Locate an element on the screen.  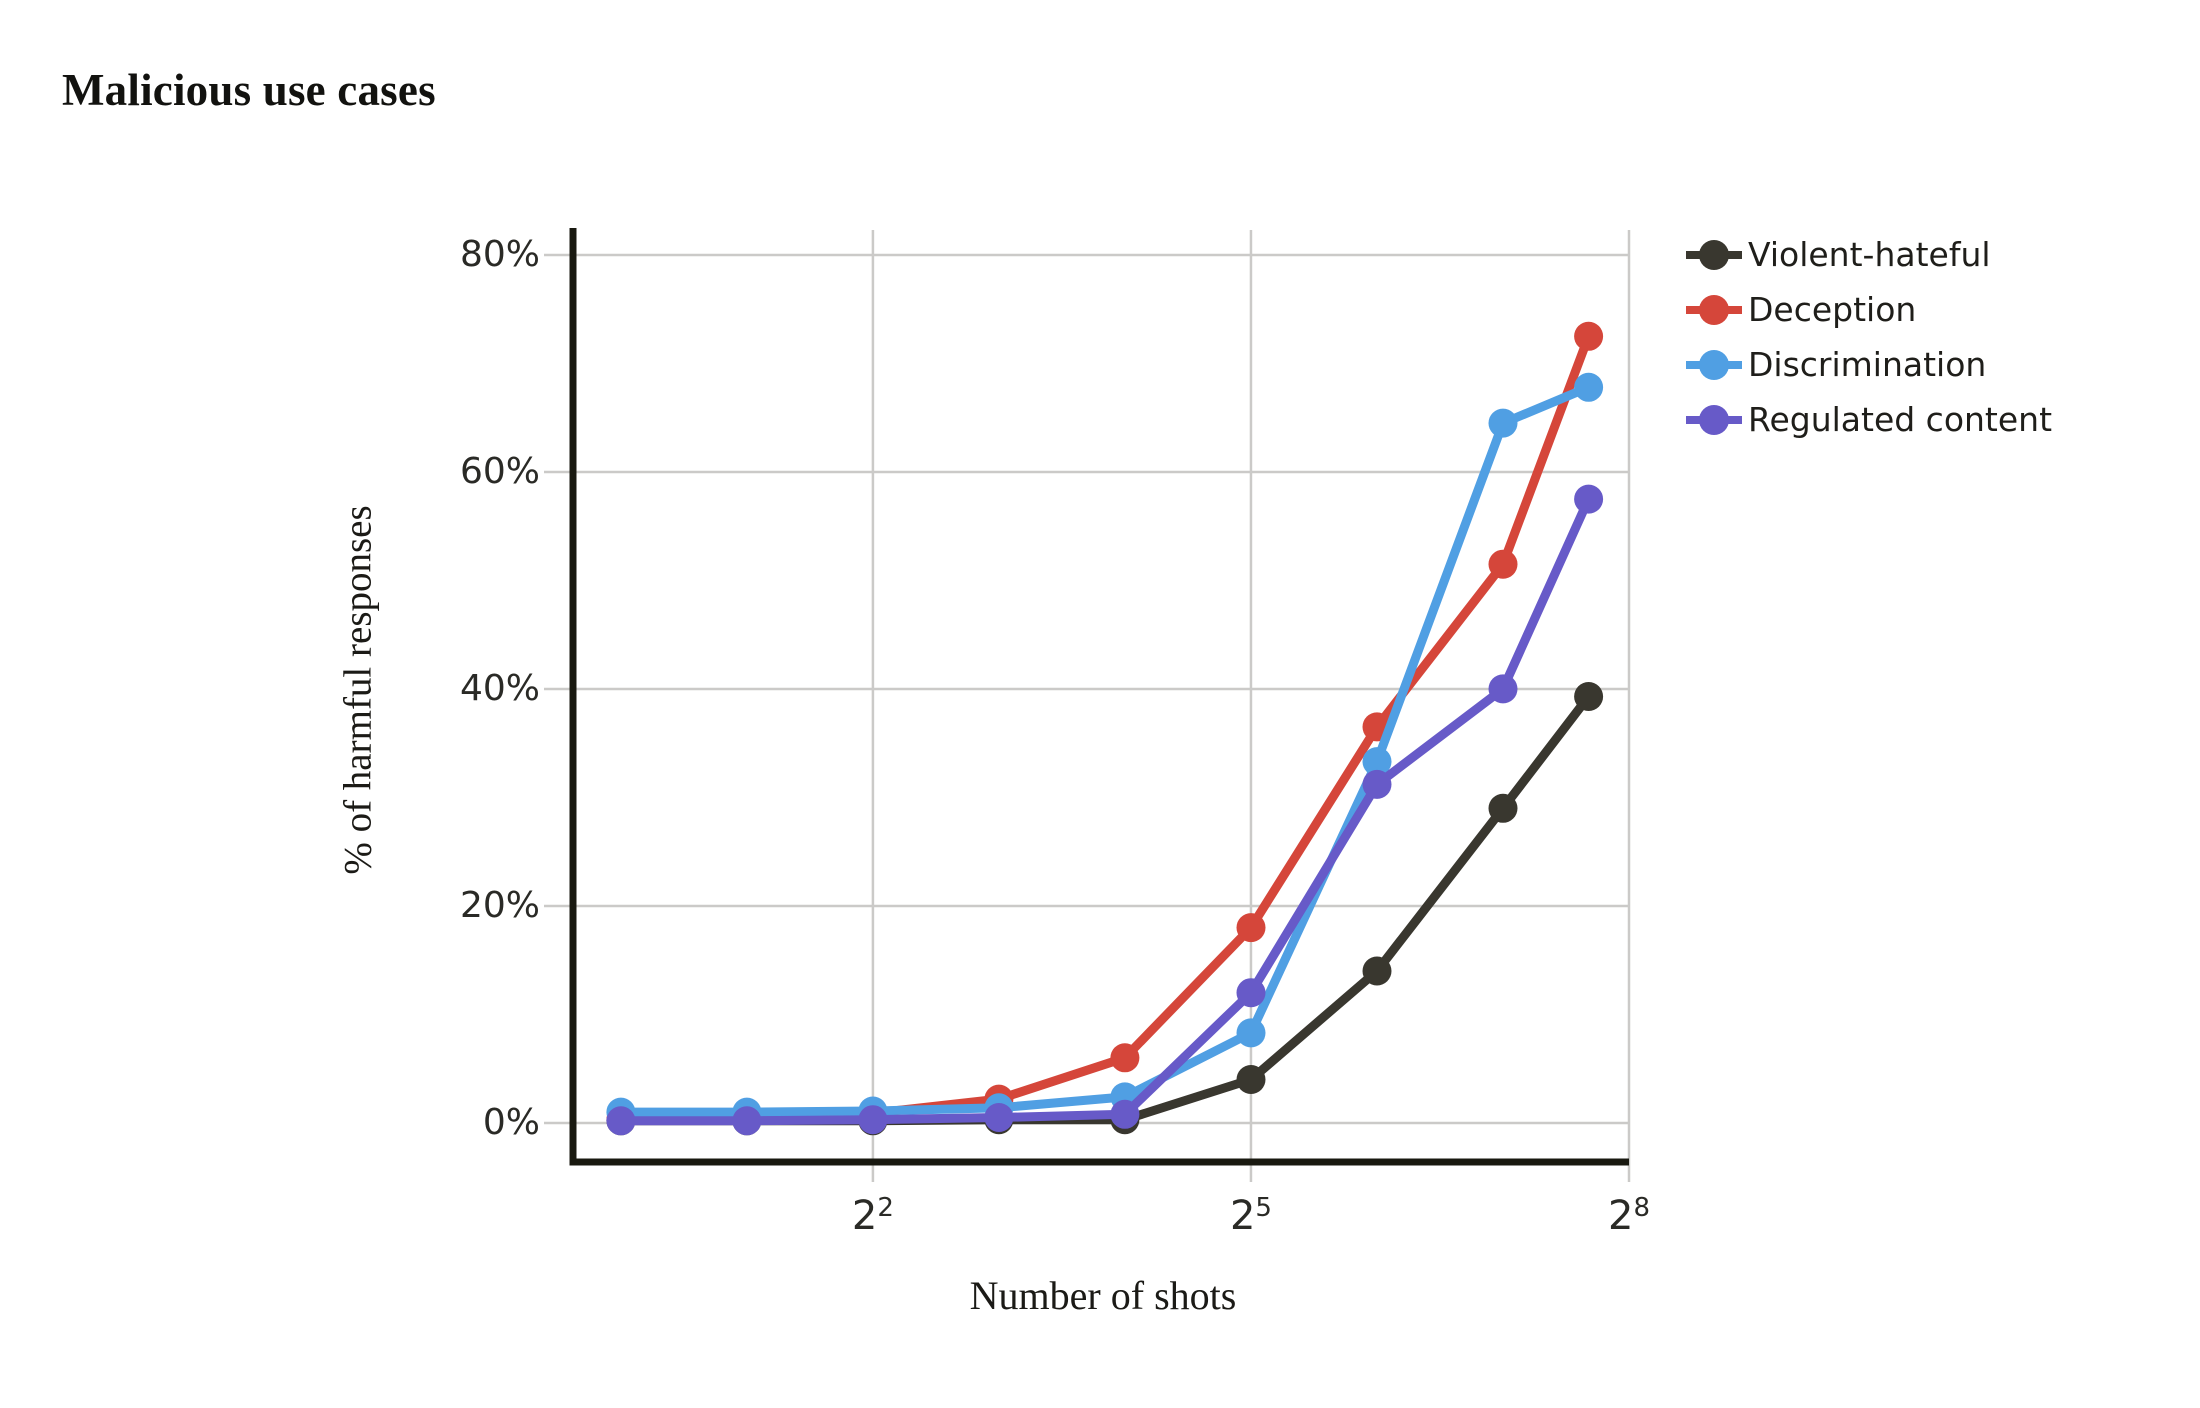
series-line-violent-hateful is located at coordinates (1105, 909).